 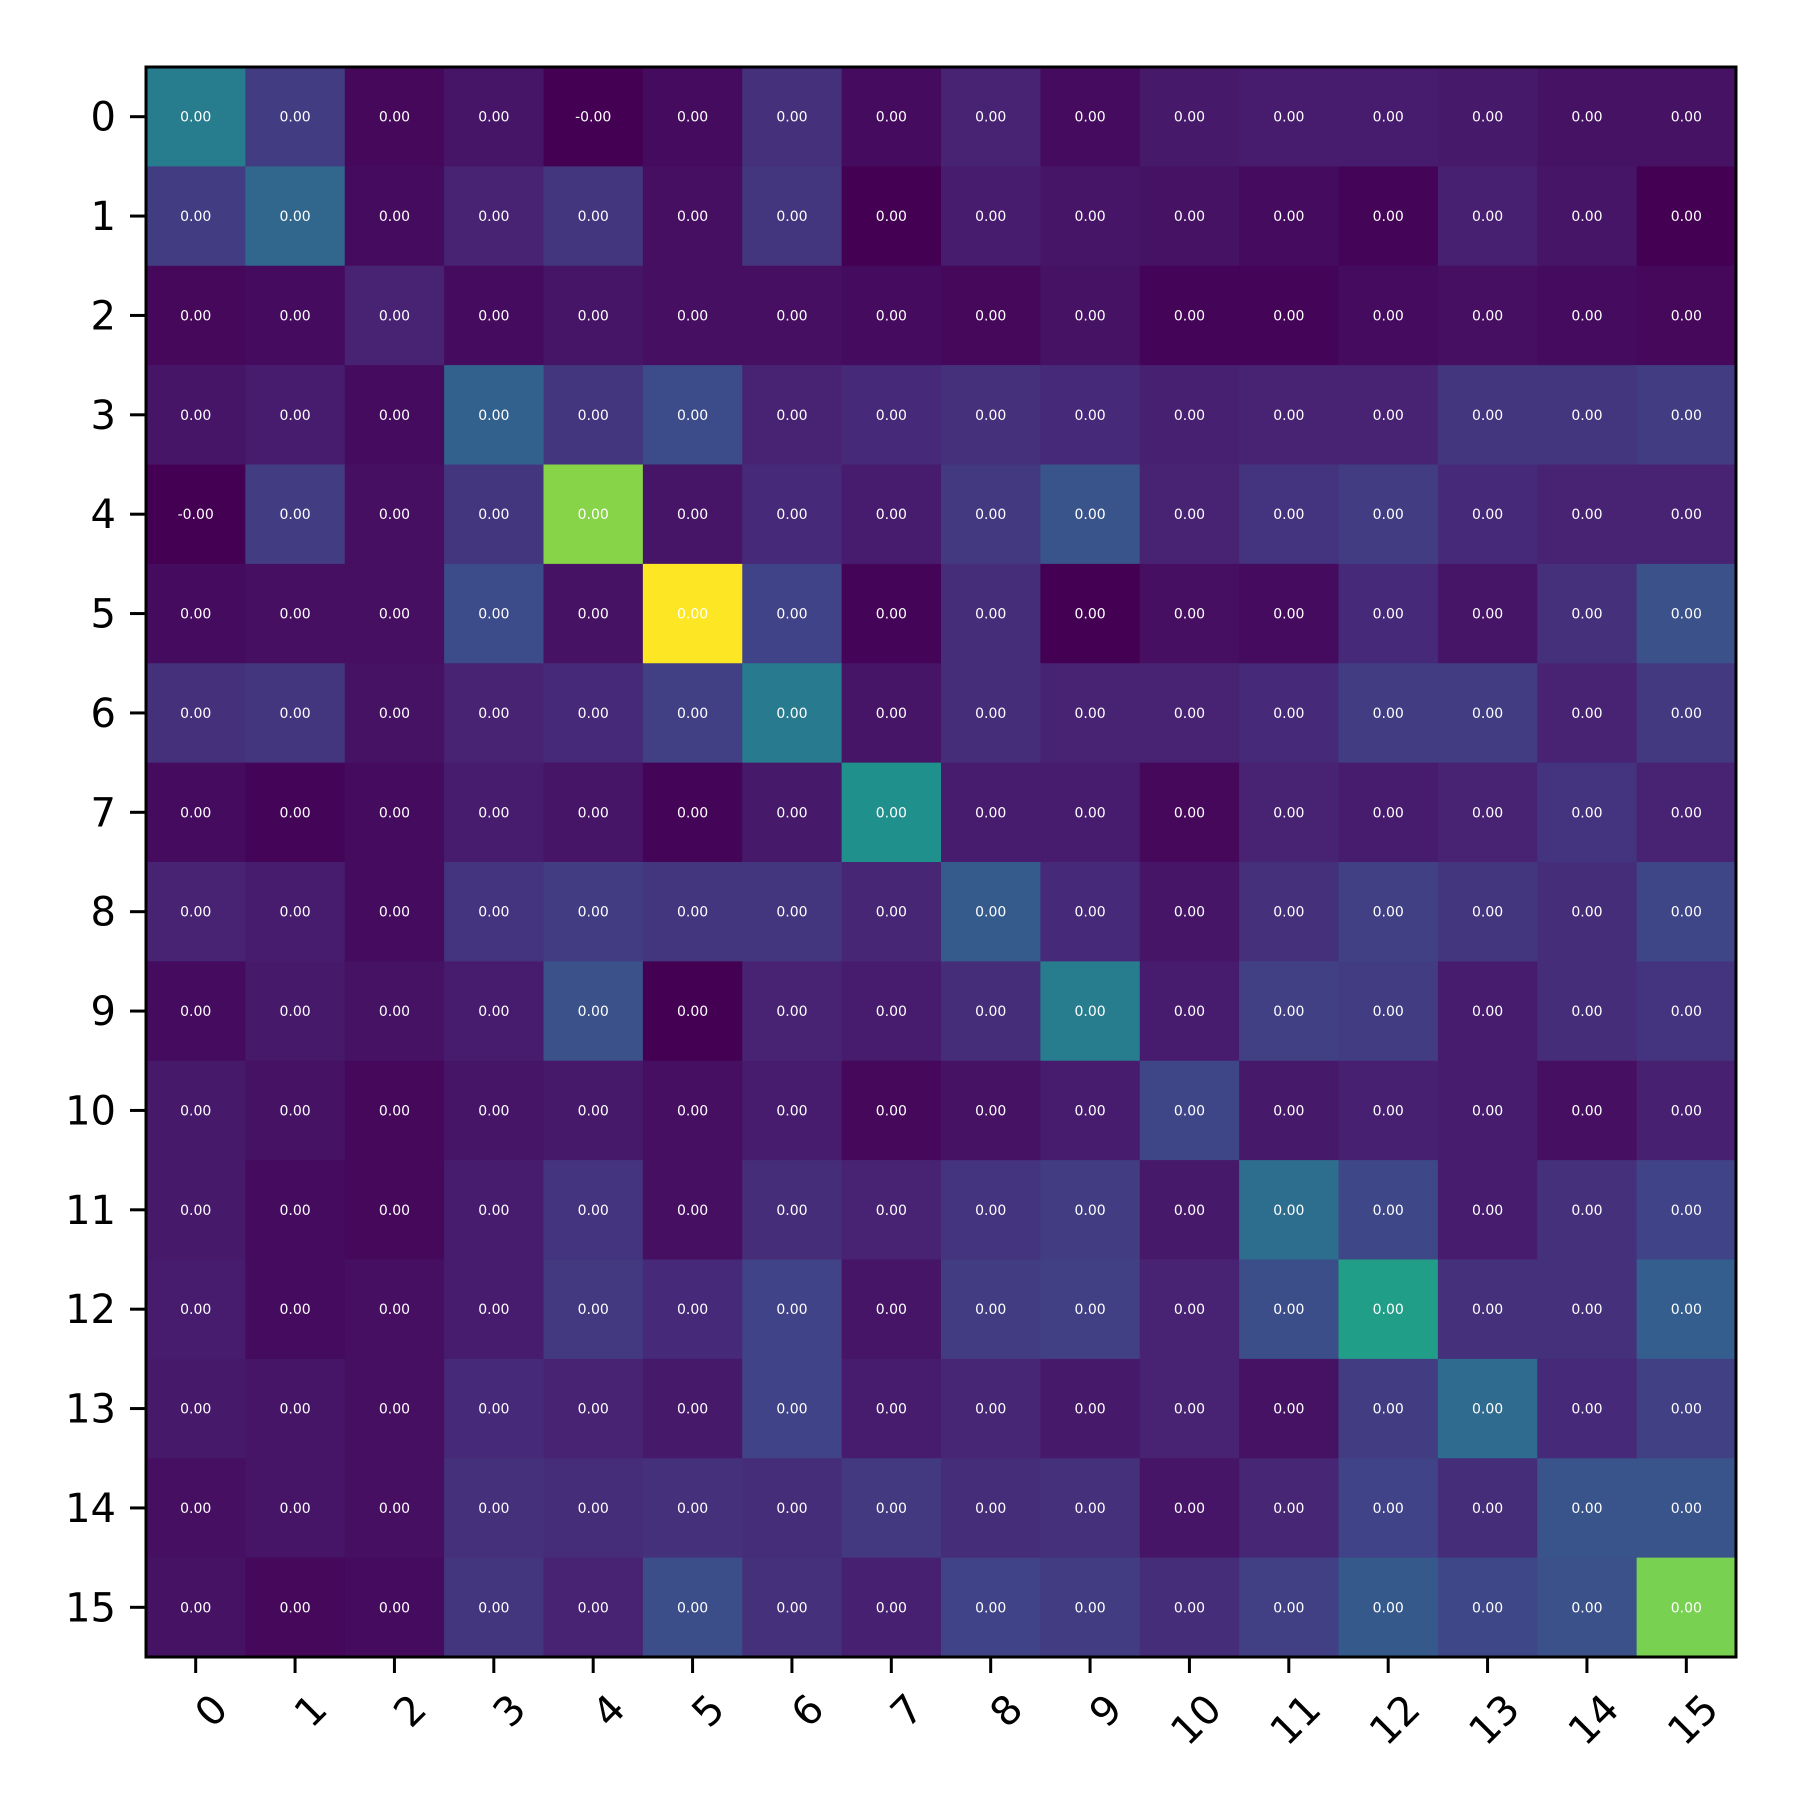 What do you see at coordinates (1189, 316) in the screenshot?
I see `cell-value-label-r2-c10: 0.00` at bounding box center [1189, 316].